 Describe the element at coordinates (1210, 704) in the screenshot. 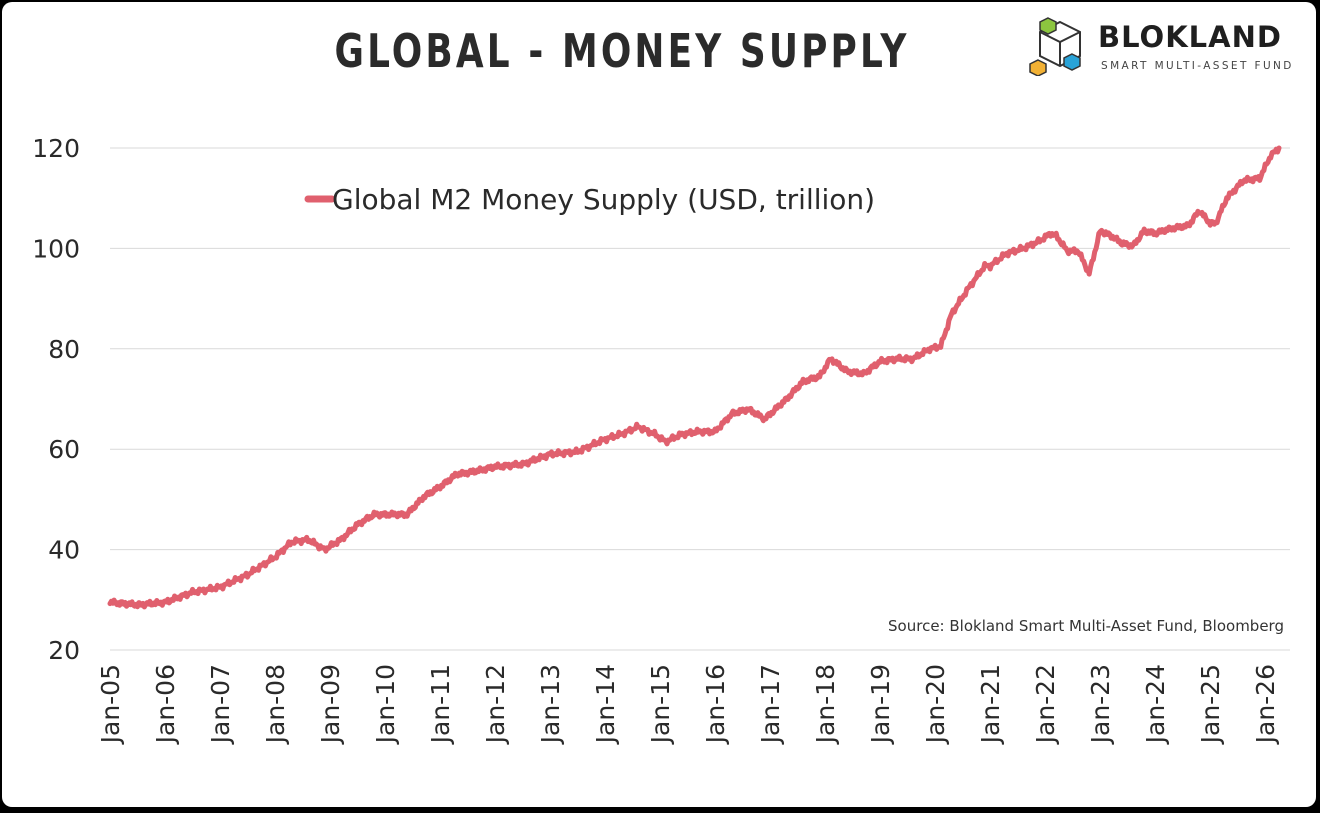

I see `x-tick-label: Jan-25` at that location.